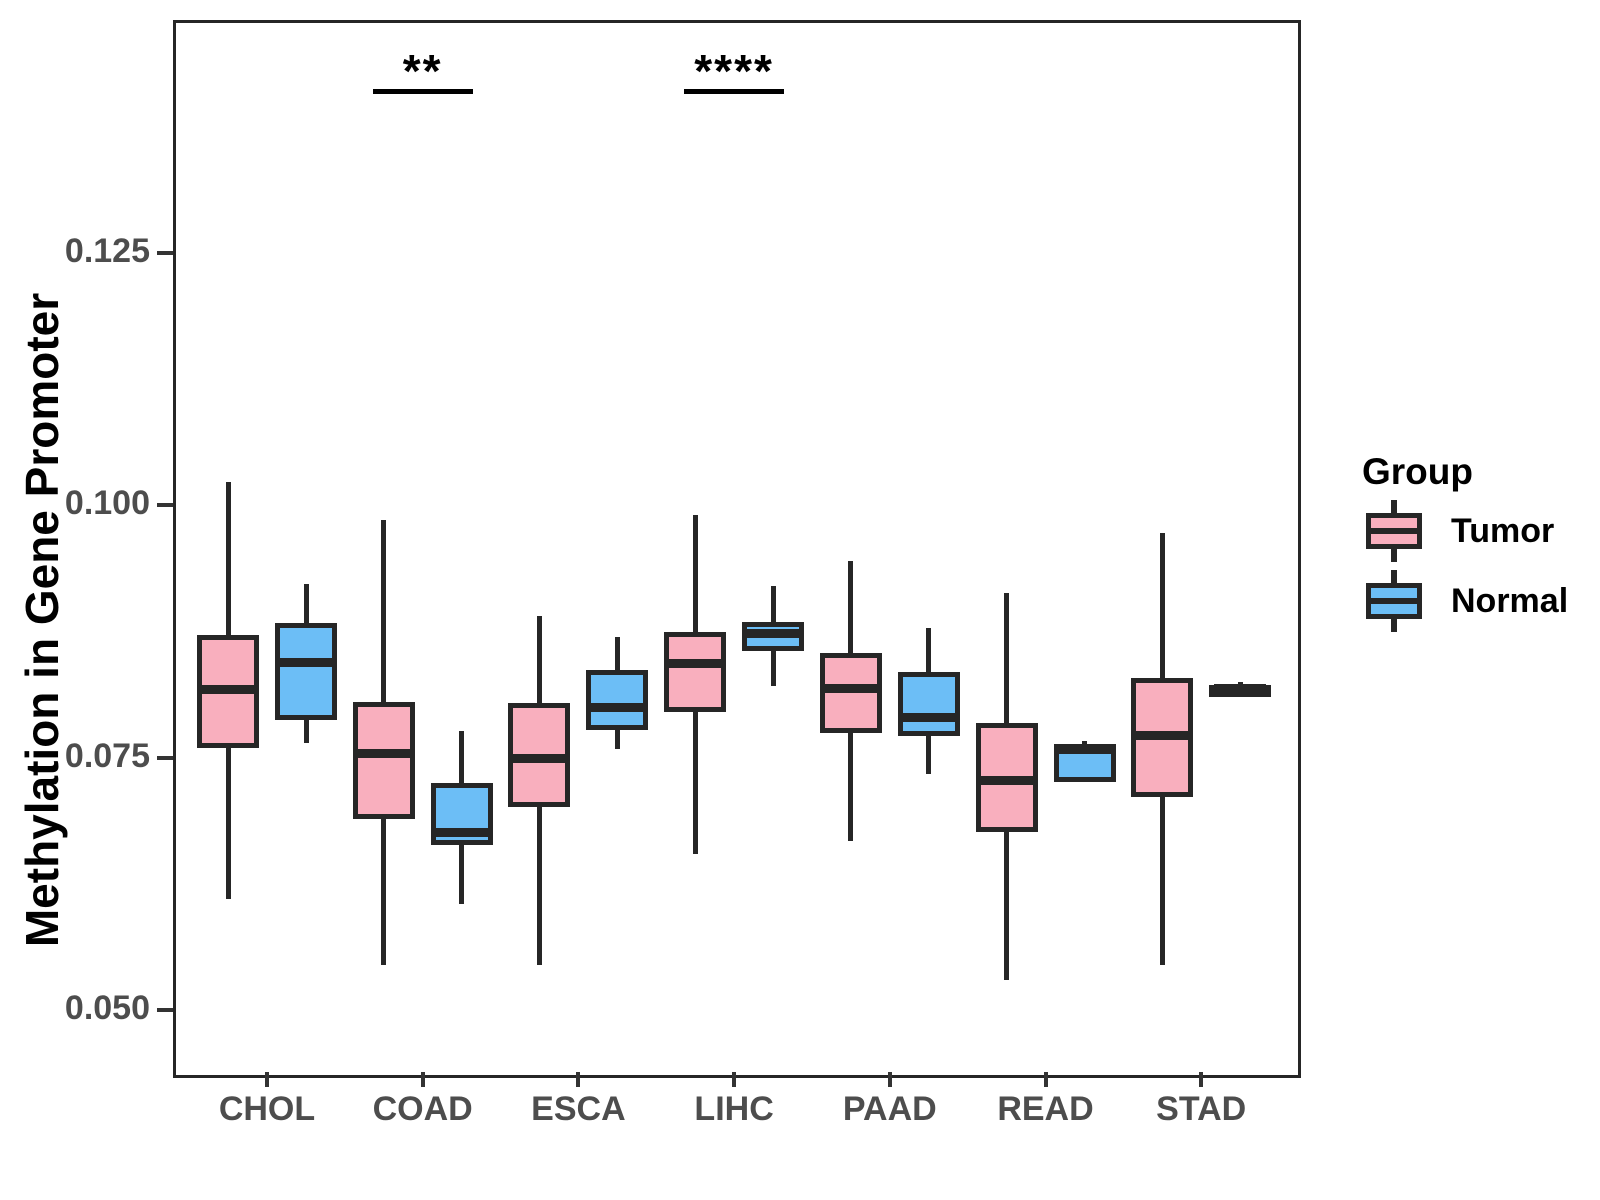  What do you see at coordinates (928, 717) in the screenshot?
I see `normal-median-PAAD` at bounding box center [928, 717].